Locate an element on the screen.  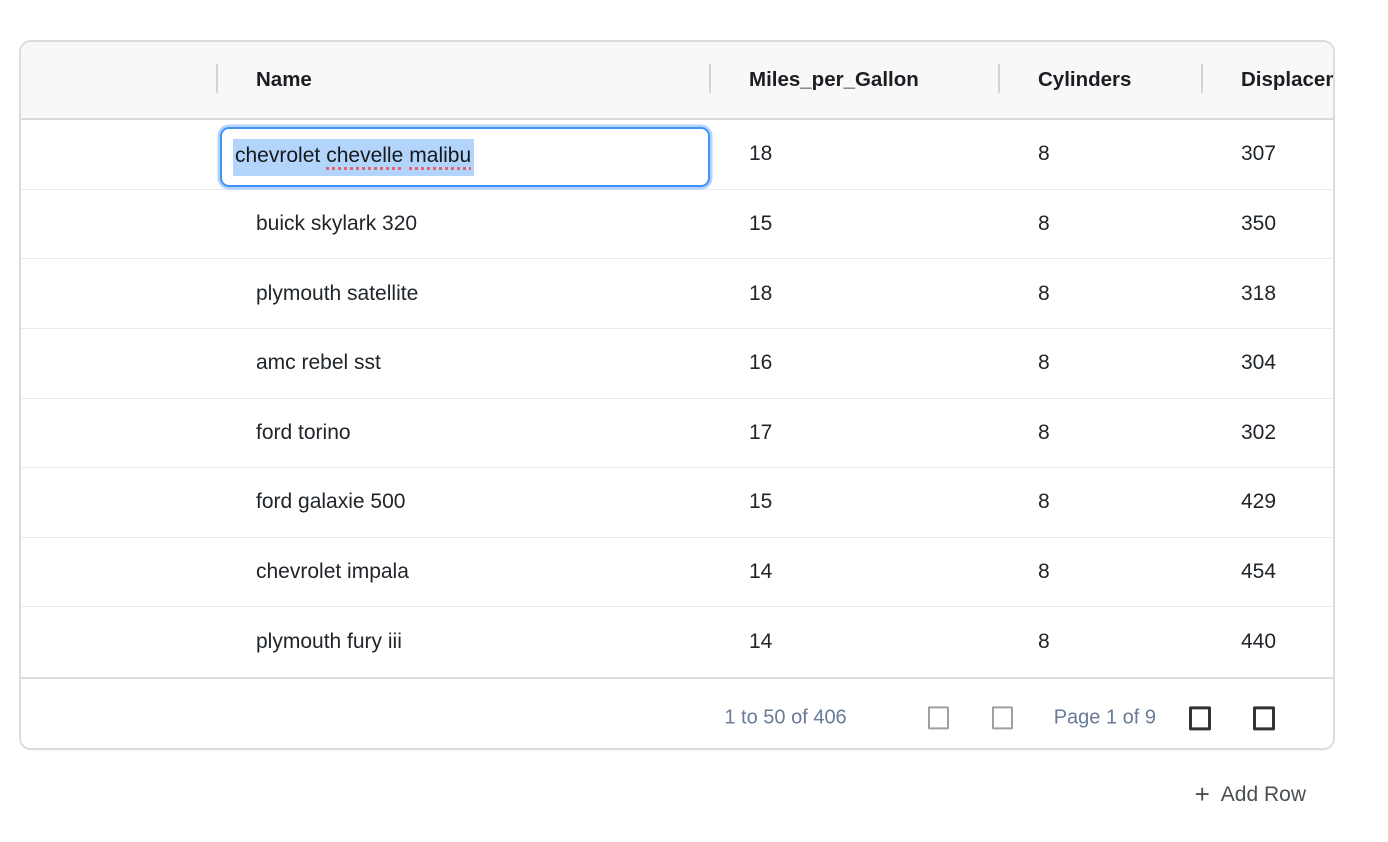
cell-editor-input: chevrolet chevelle malibu is located at coordinates (465, 157).